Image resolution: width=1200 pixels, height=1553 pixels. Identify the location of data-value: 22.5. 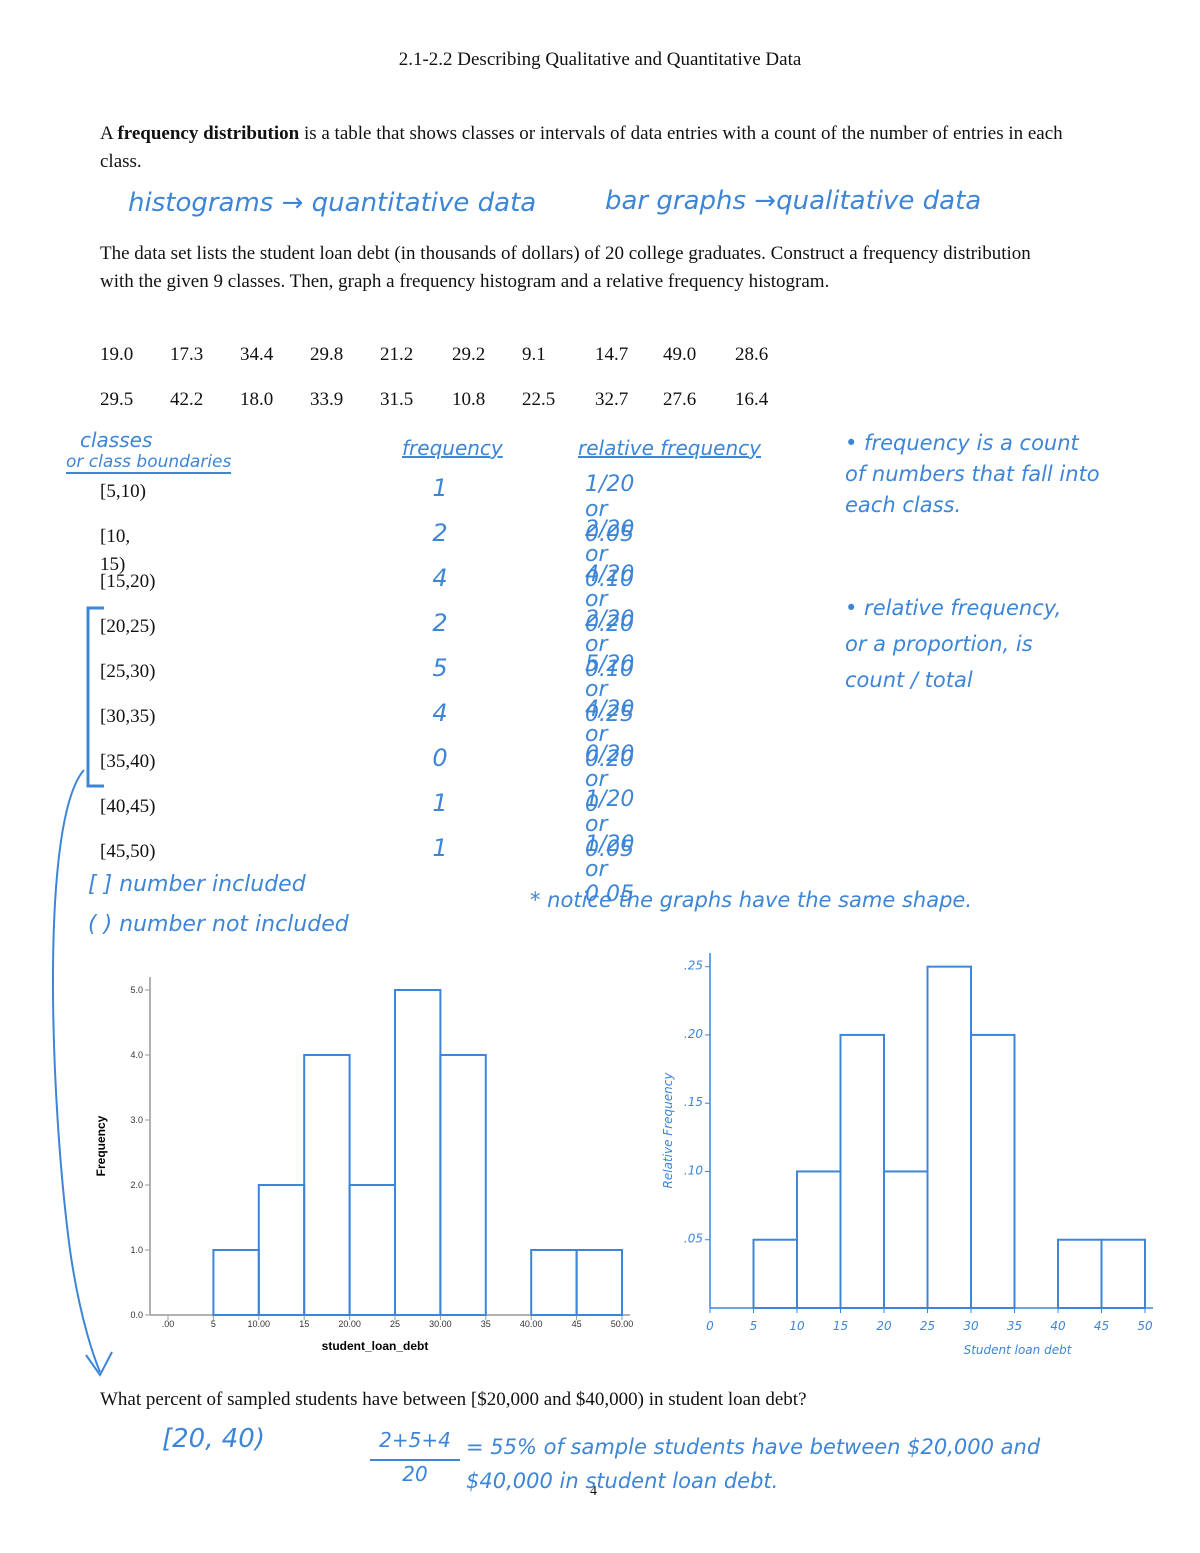
(539, 399).